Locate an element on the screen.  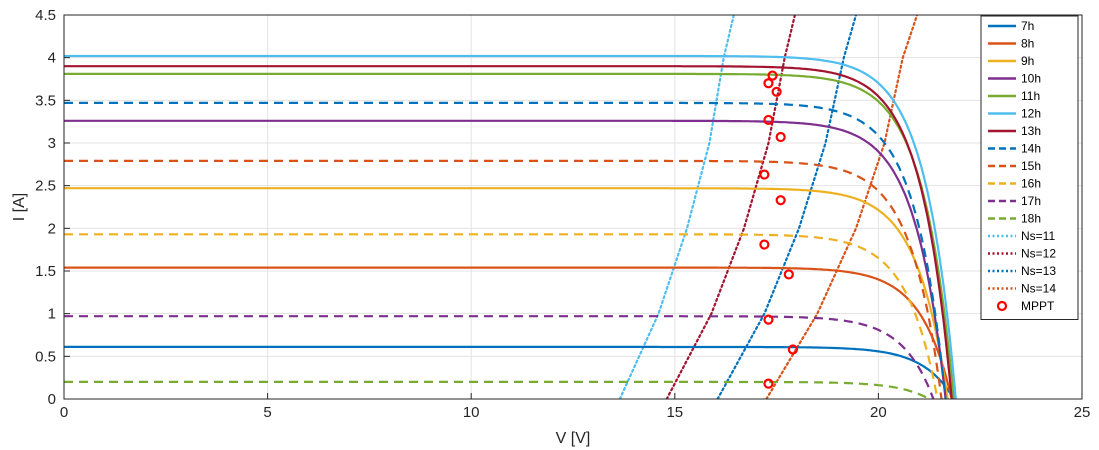
legend-label: 15h is located at coordinates (1031, 166).